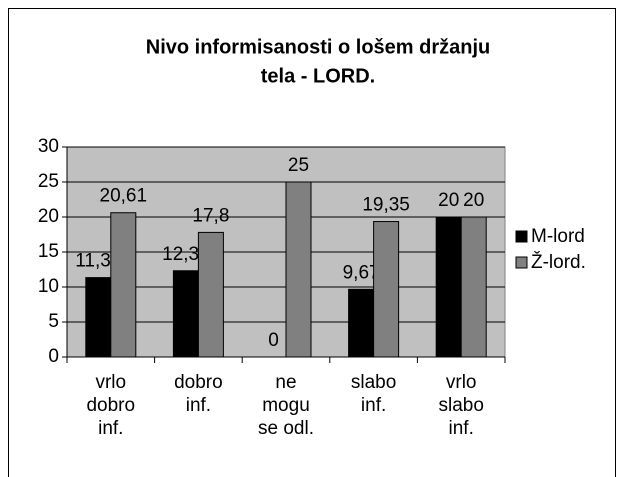 This screenshot has width=624, height=477. What do you see at coordinates (124, 196) in the screenshot?
I see `value-label: 20,61` at bounding box center [124, 196].